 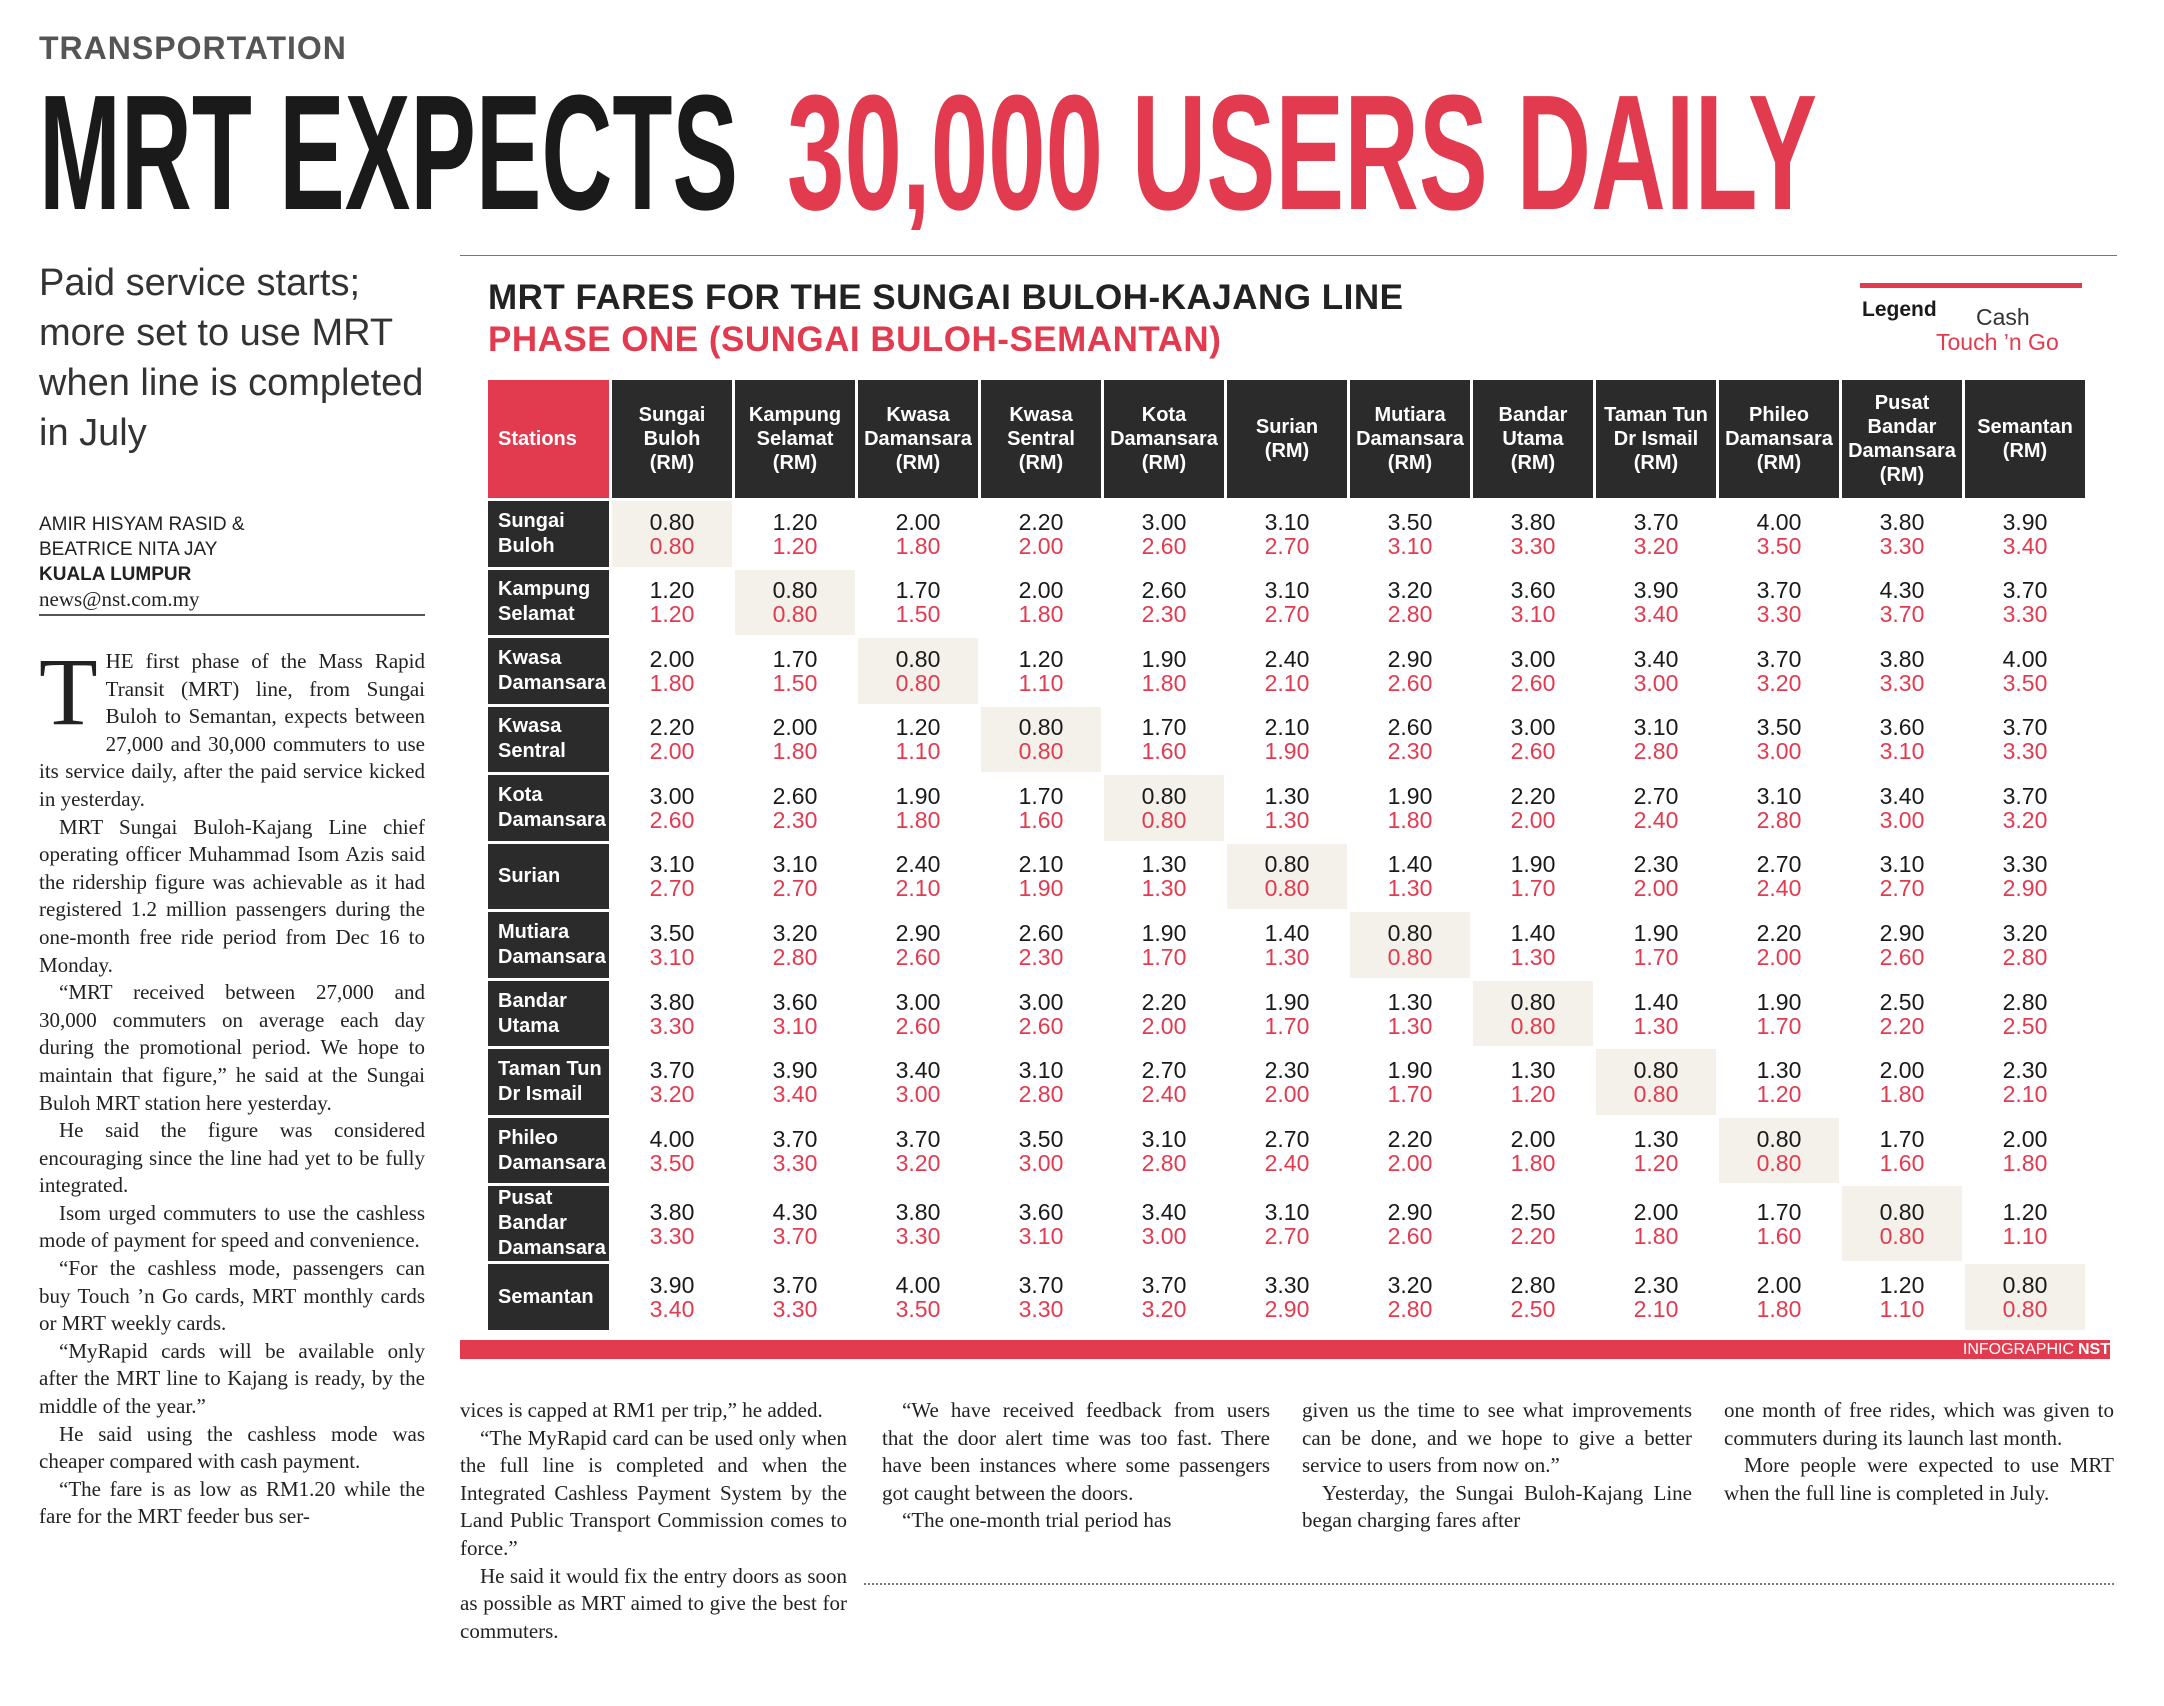 I want to click on fare-cell: 1.90 1.80, so click(x=1164, y=671).